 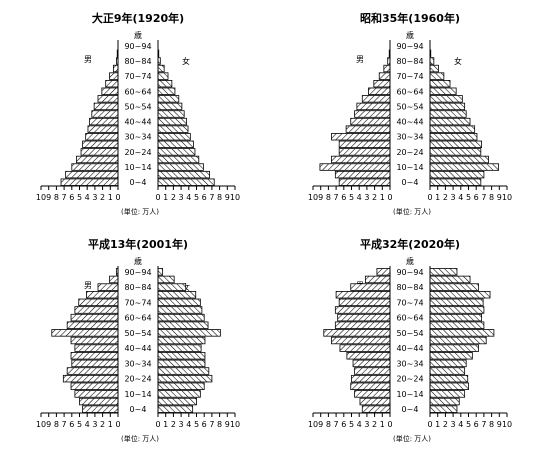 What do you see at coordinates (458, 61) in the screenshot?
I see `female-label: 女` at bounding box center [458, 61].